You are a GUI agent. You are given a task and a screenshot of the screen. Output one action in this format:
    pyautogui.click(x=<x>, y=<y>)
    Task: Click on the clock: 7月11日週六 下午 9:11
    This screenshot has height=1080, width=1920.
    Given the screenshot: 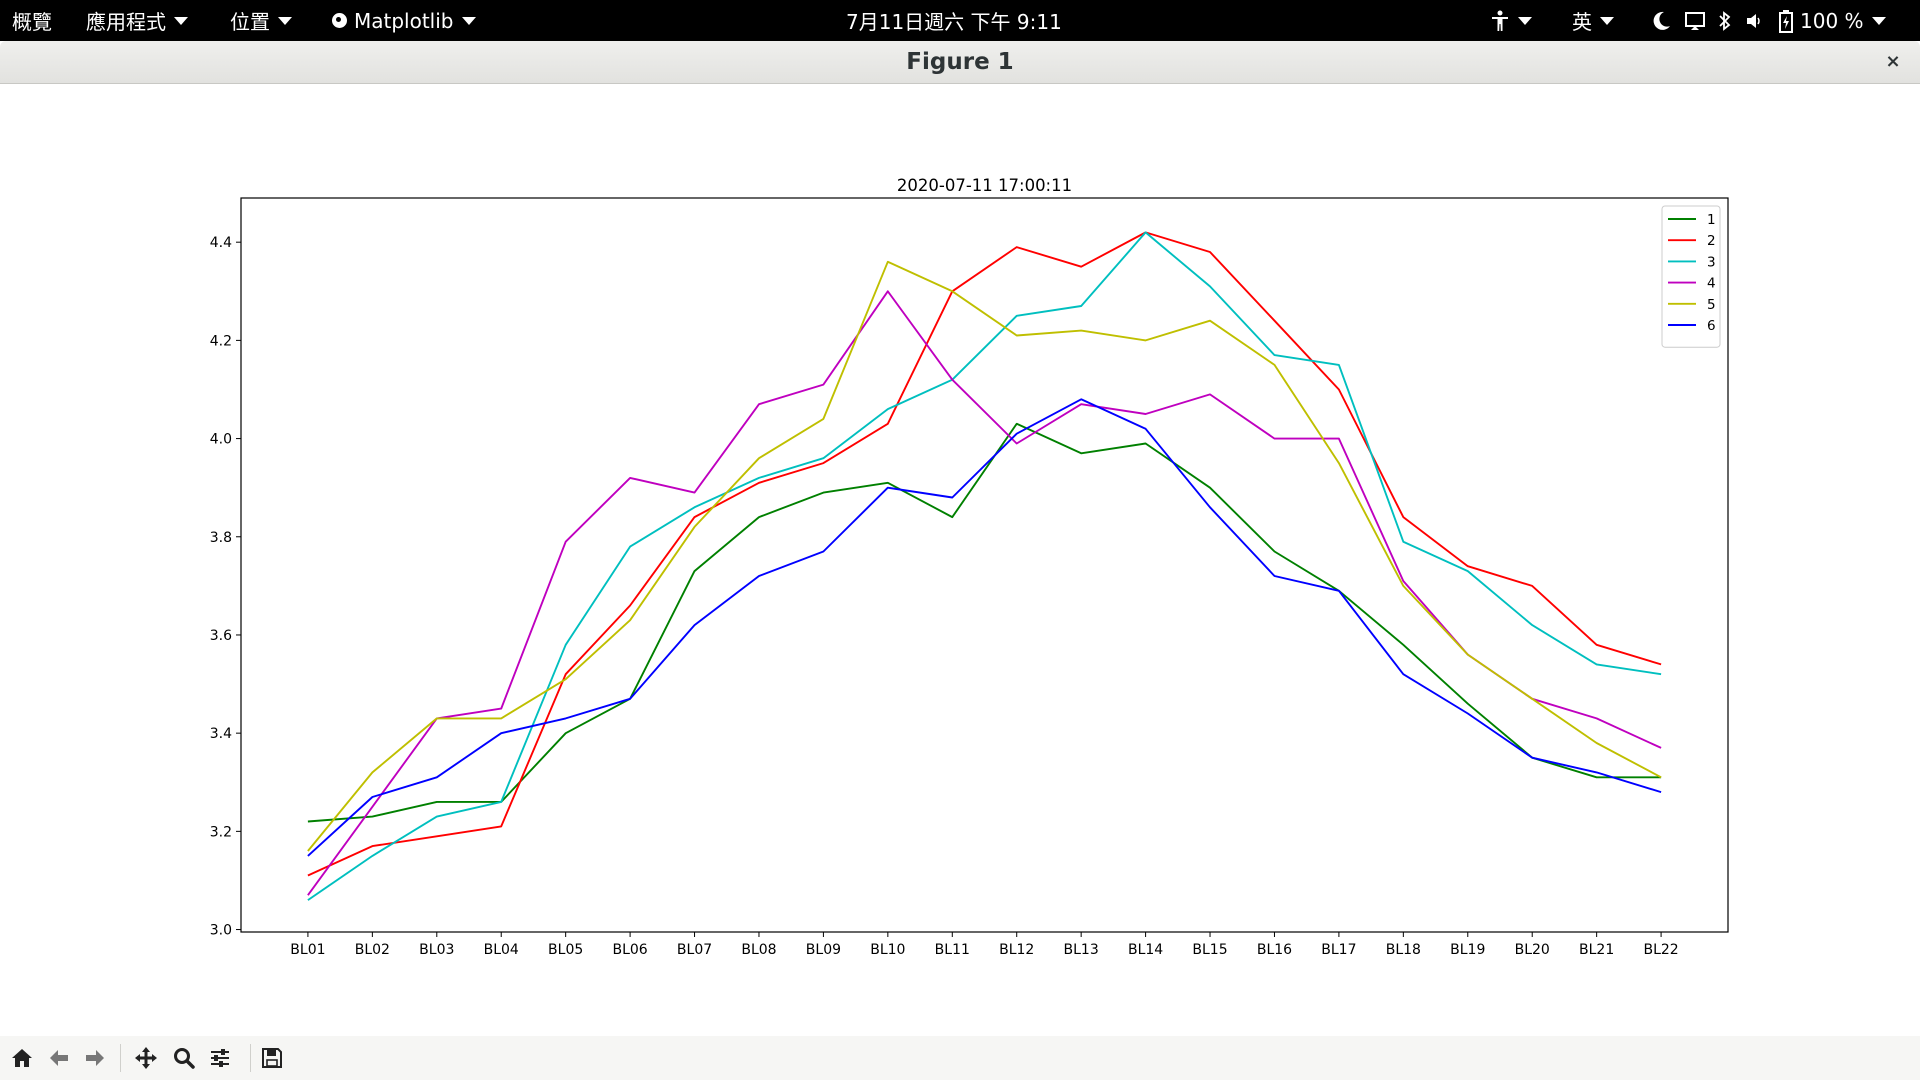 What is the action you would take?
    pyautogui.click(x=954, y=20)
    